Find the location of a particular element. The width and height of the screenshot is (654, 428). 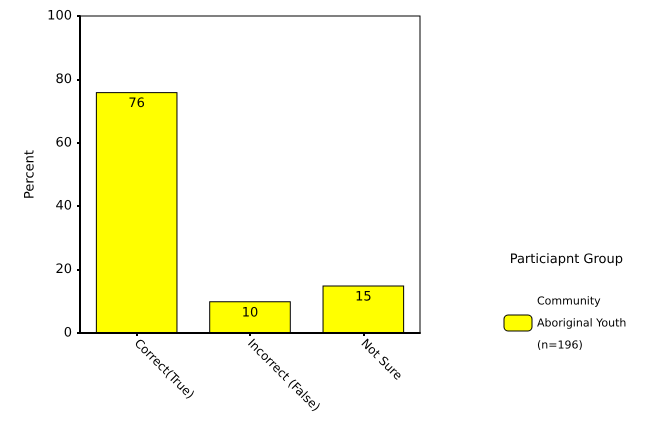

legend-label: Community Aboriginal Youth (n=196) is located at coordinates (583, 323).